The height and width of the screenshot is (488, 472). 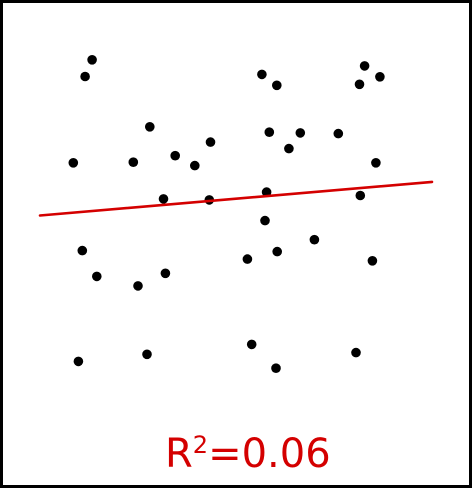 What do you see at coordinates (200, 445) in the screenshot?
I see `r-squared-exponent: 2` at bounding box center [200, 445].